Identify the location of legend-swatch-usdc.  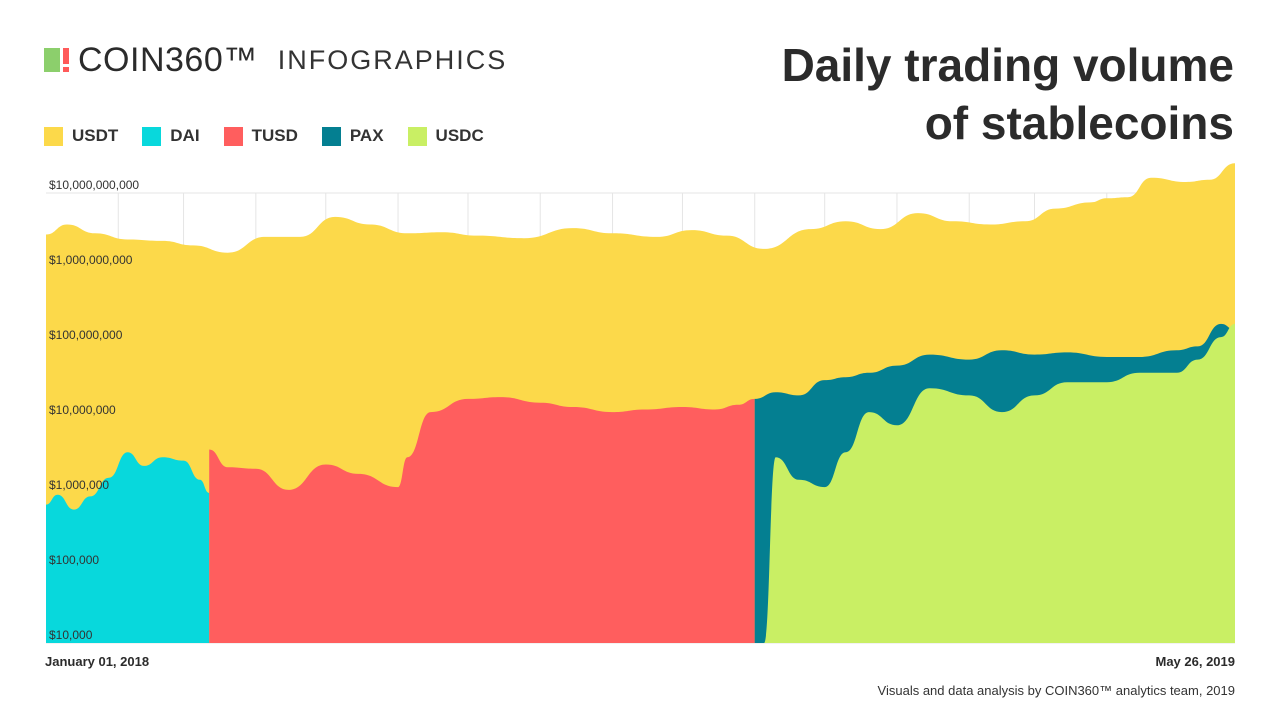
(417, 136).